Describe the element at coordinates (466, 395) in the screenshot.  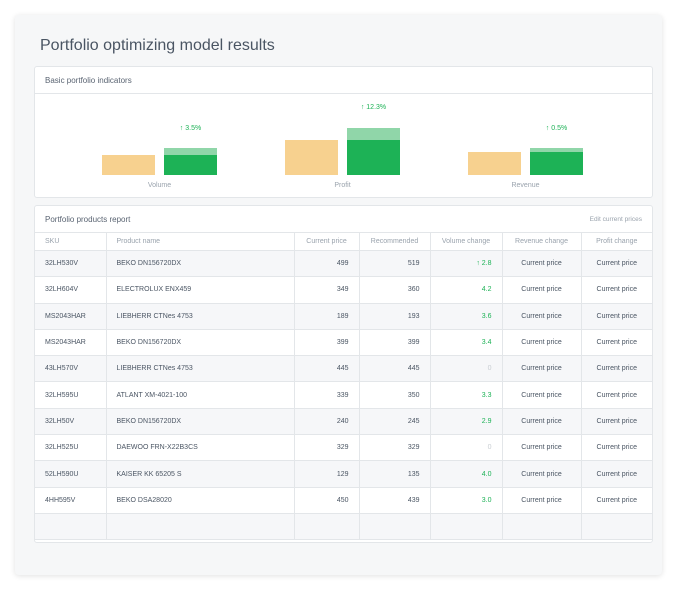
I see `volume-change-cell: 3.3` at that location.